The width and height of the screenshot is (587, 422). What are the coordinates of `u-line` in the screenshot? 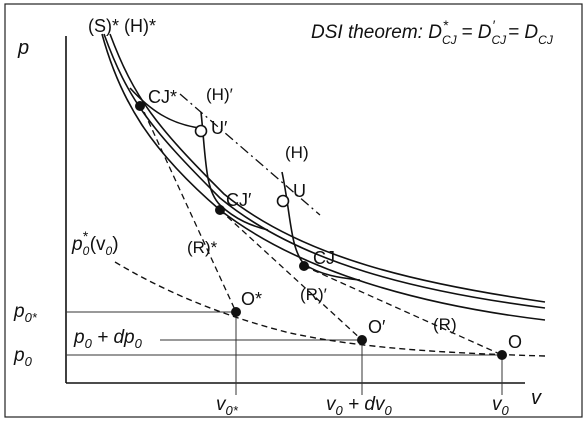 It's located at (250, 154).